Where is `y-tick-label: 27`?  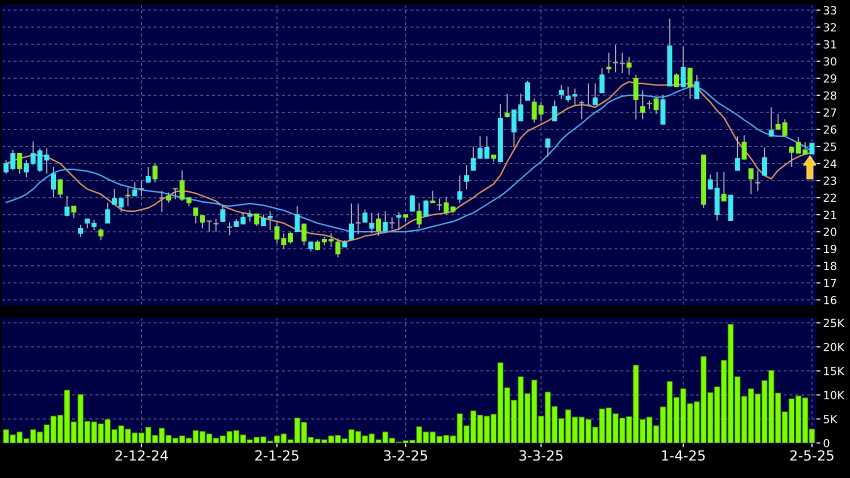 y-tick-label: 27 is located at coordinates (830, 112).